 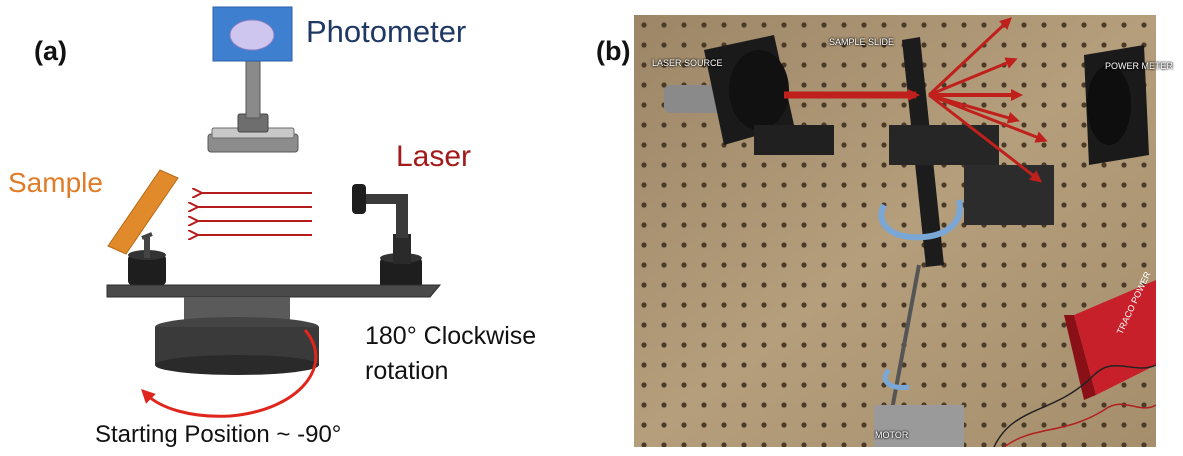 What do you see at coordinates (407, 371) in the screenshot?
I see `rotation-label-line2: rotation` at bounding box center [407, 371].